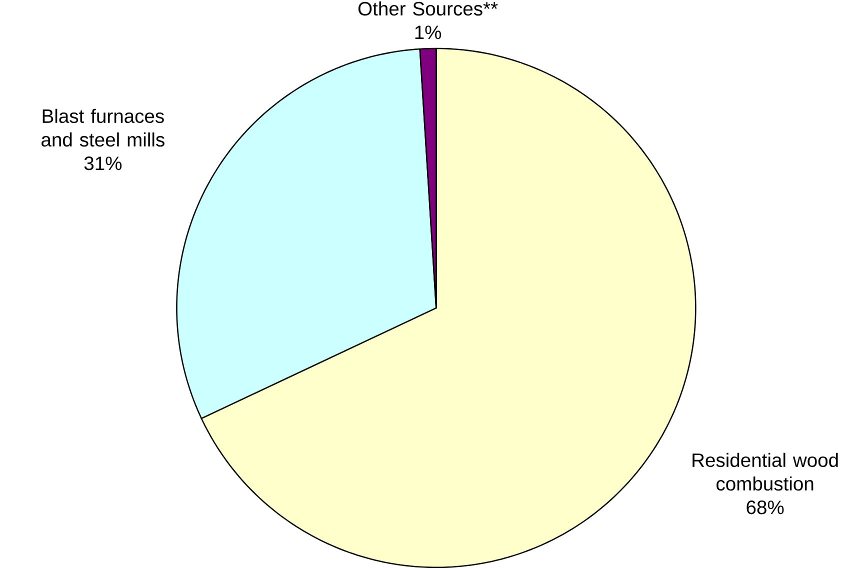  Describe the element at coordinates (765, 507) in the screenshot. I see `data-label: 68%` at that location.